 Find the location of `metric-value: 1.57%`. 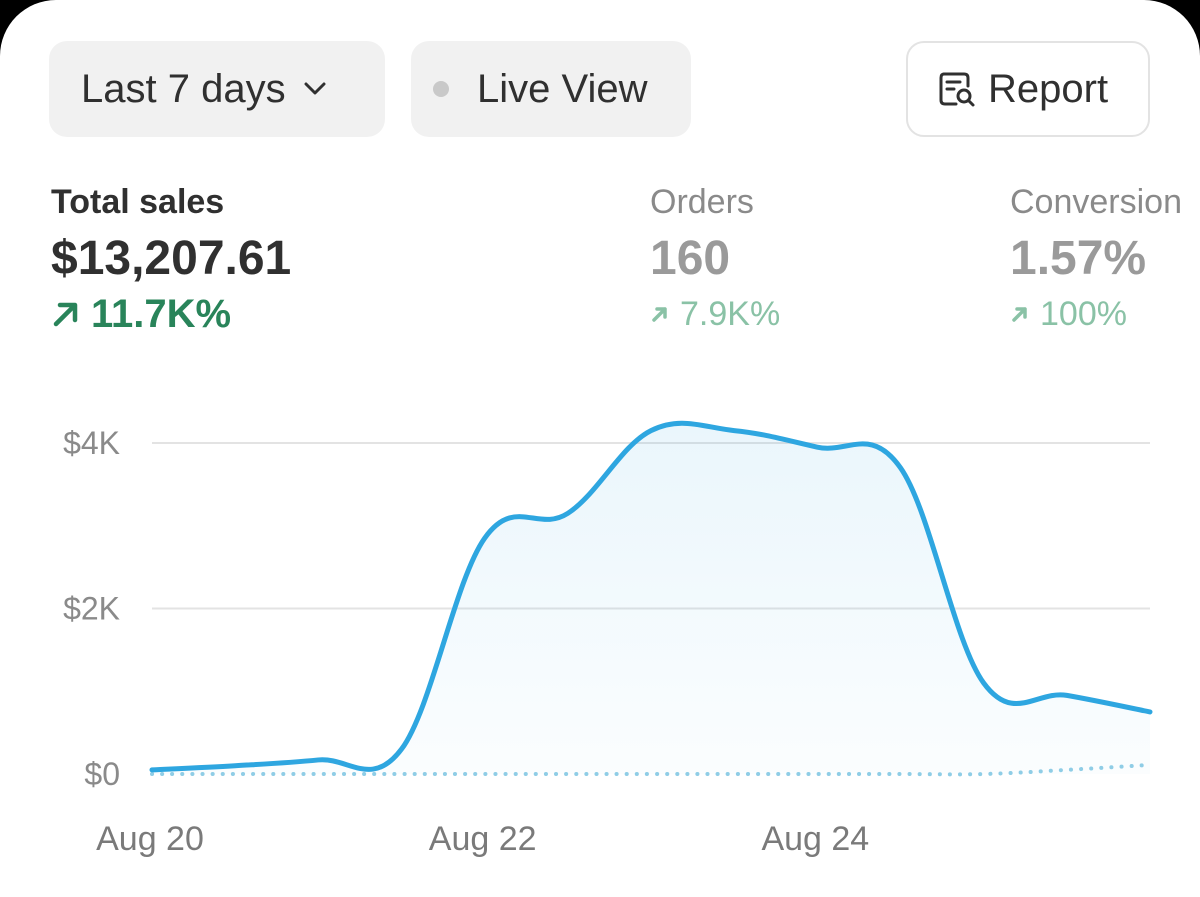

metric-value: 1.57% is located at coordinates (1078, 258).